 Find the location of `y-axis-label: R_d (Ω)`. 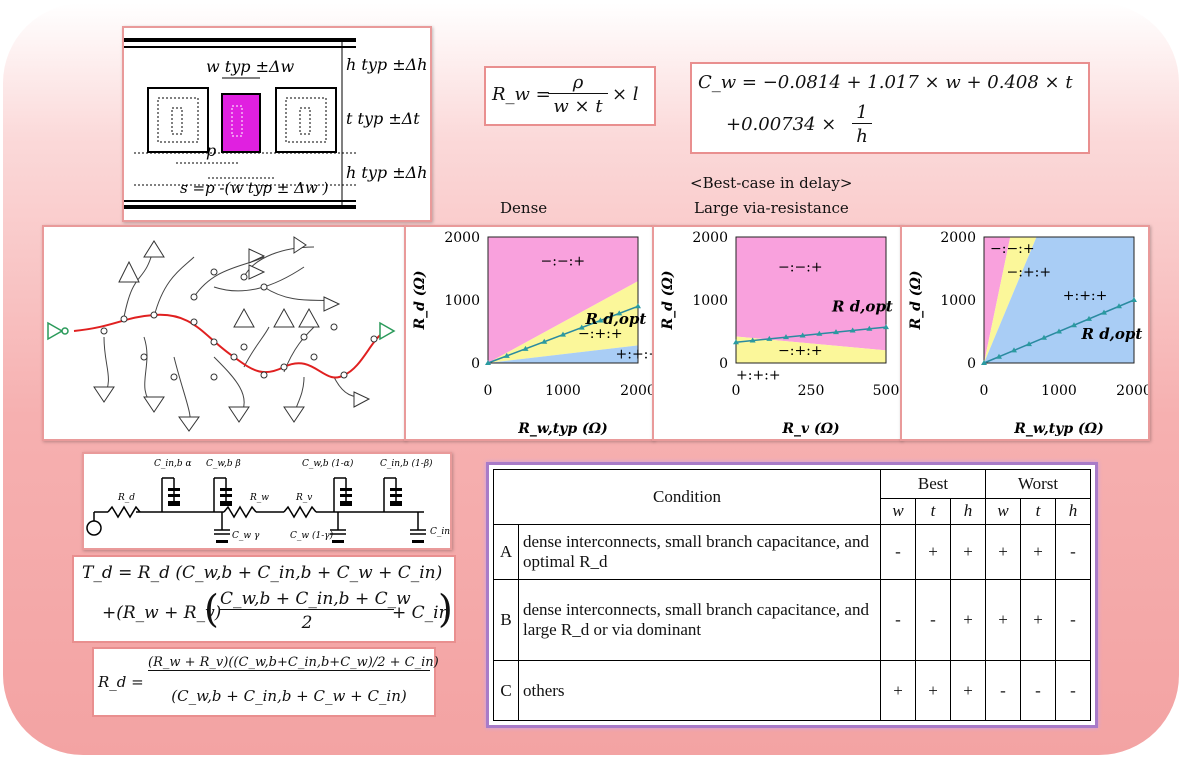

y-axis-label: R_d (Ω) is located at coordinates (668, 300).